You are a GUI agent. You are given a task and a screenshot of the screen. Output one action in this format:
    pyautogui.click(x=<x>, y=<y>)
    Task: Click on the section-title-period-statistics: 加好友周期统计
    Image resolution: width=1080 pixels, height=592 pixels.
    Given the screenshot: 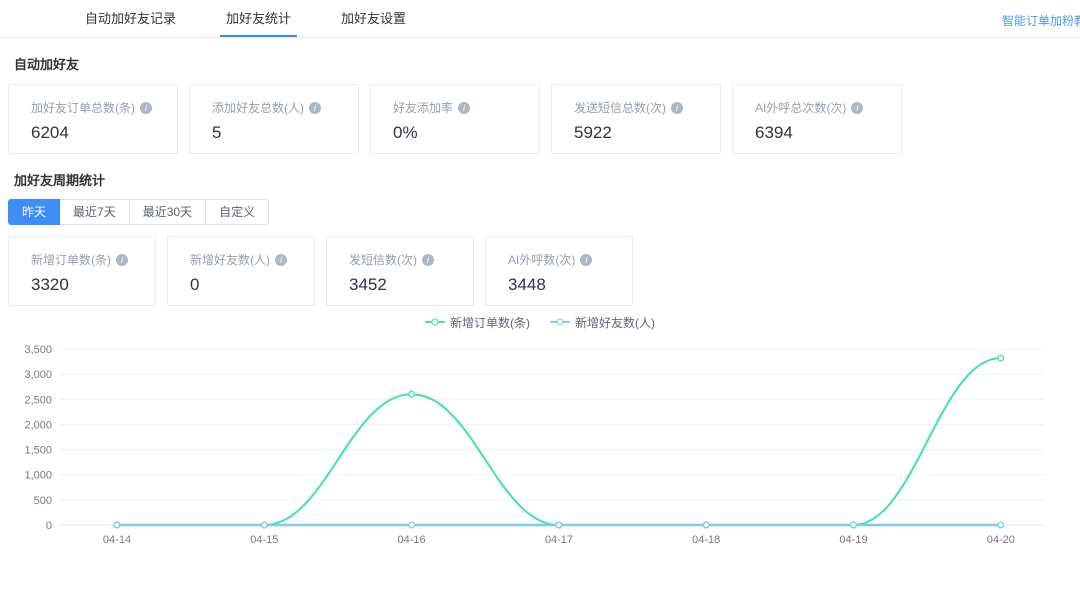 What is the action you would take?
    pyautogui.click(x=60, y=180)
    